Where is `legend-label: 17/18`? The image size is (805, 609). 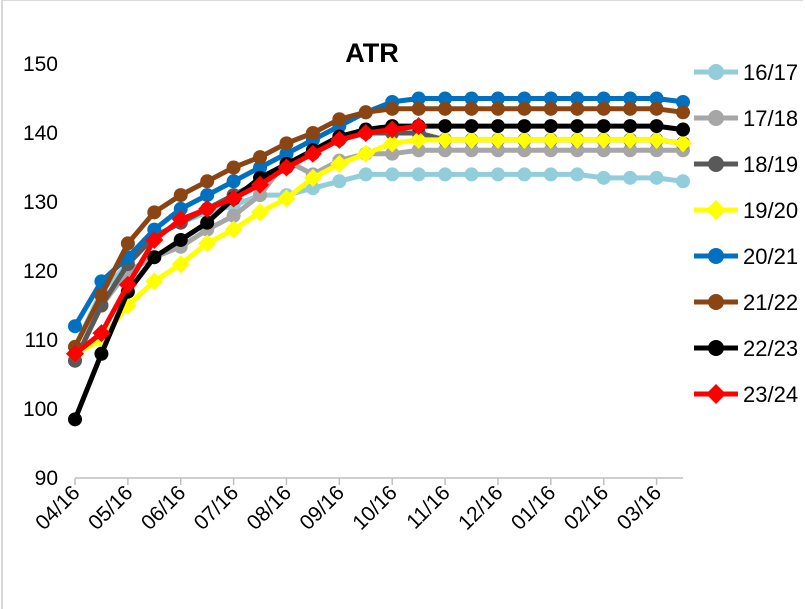
legend-label: 17/18 is located at coordinates (770, 118).